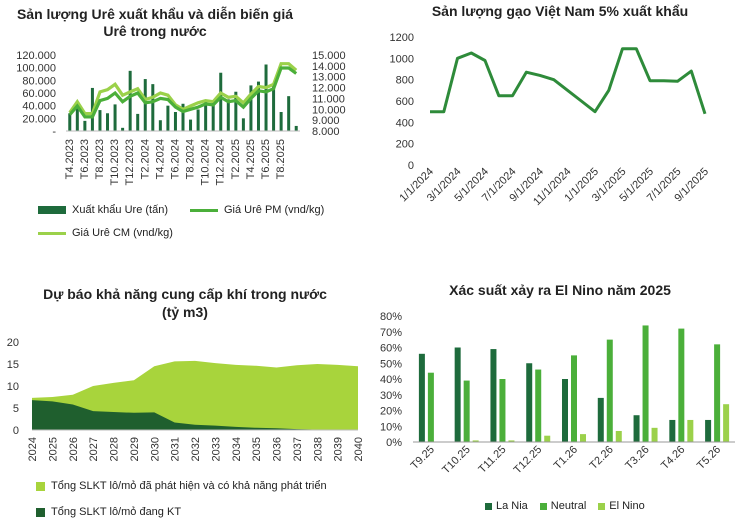  I want to click on gas-chart-title-line2: (tỷ m3), so click(185, 312).